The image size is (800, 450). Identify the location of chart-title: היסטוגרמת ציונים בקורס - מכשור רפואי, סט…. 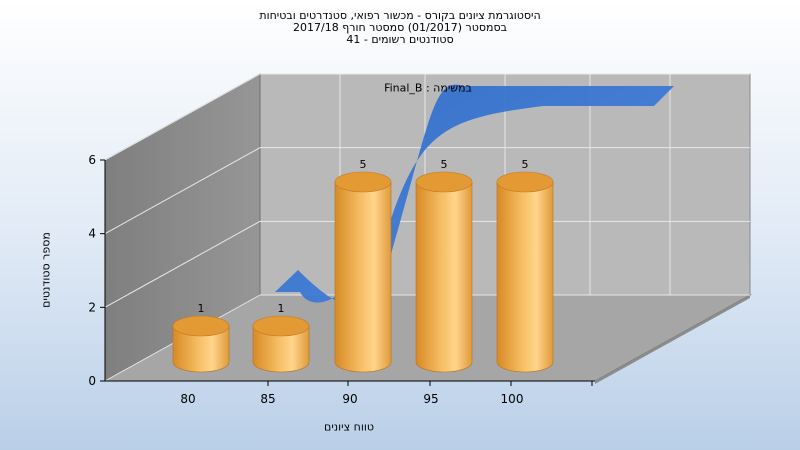
(400, 28).